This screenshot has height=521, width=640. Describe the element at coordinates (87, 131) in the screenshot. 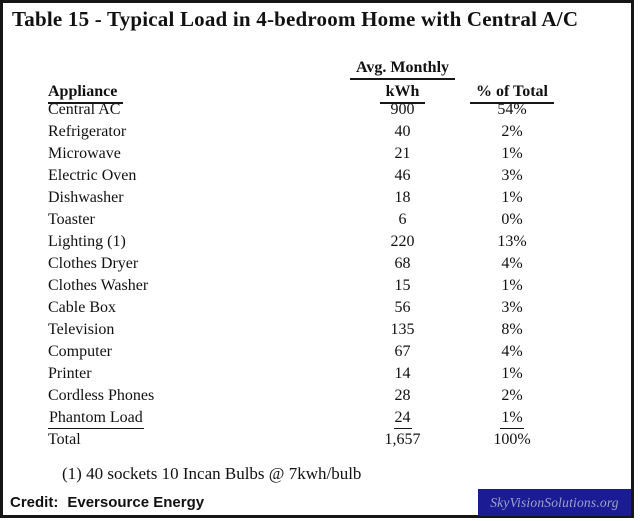

I see `cell-appliance: Refrigerator` at that location.